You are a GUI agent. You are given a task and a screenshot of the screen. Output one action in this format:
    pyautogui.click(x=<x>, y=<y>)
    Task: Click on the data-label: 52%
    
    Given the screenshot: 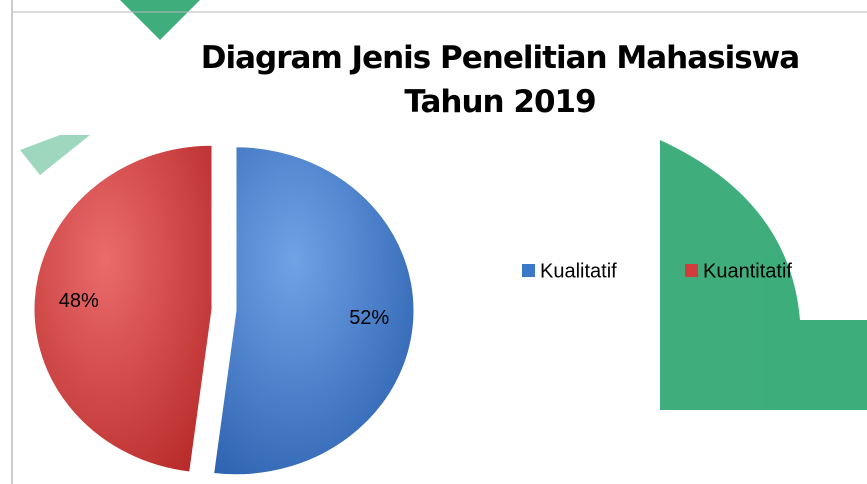 What is the action you would take?
    pyautogui.click(x=369, y=318)
    